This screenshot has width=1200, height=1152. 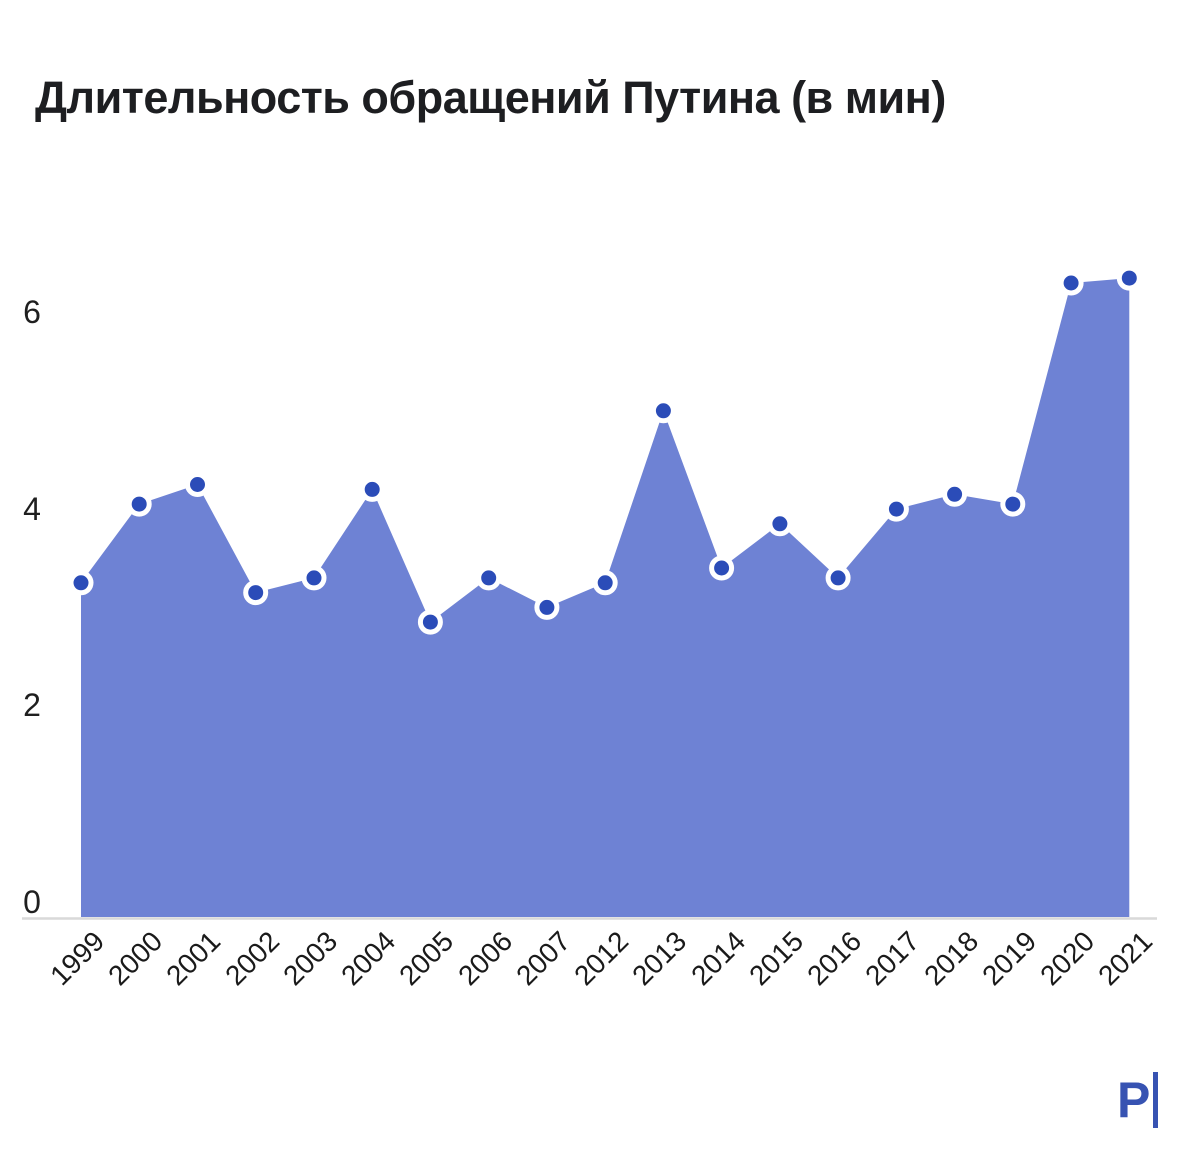 What do you see at coordinates (1071, 283) in the screenshot?
I see `data-point-2020` at bounding box center [1071, 283].